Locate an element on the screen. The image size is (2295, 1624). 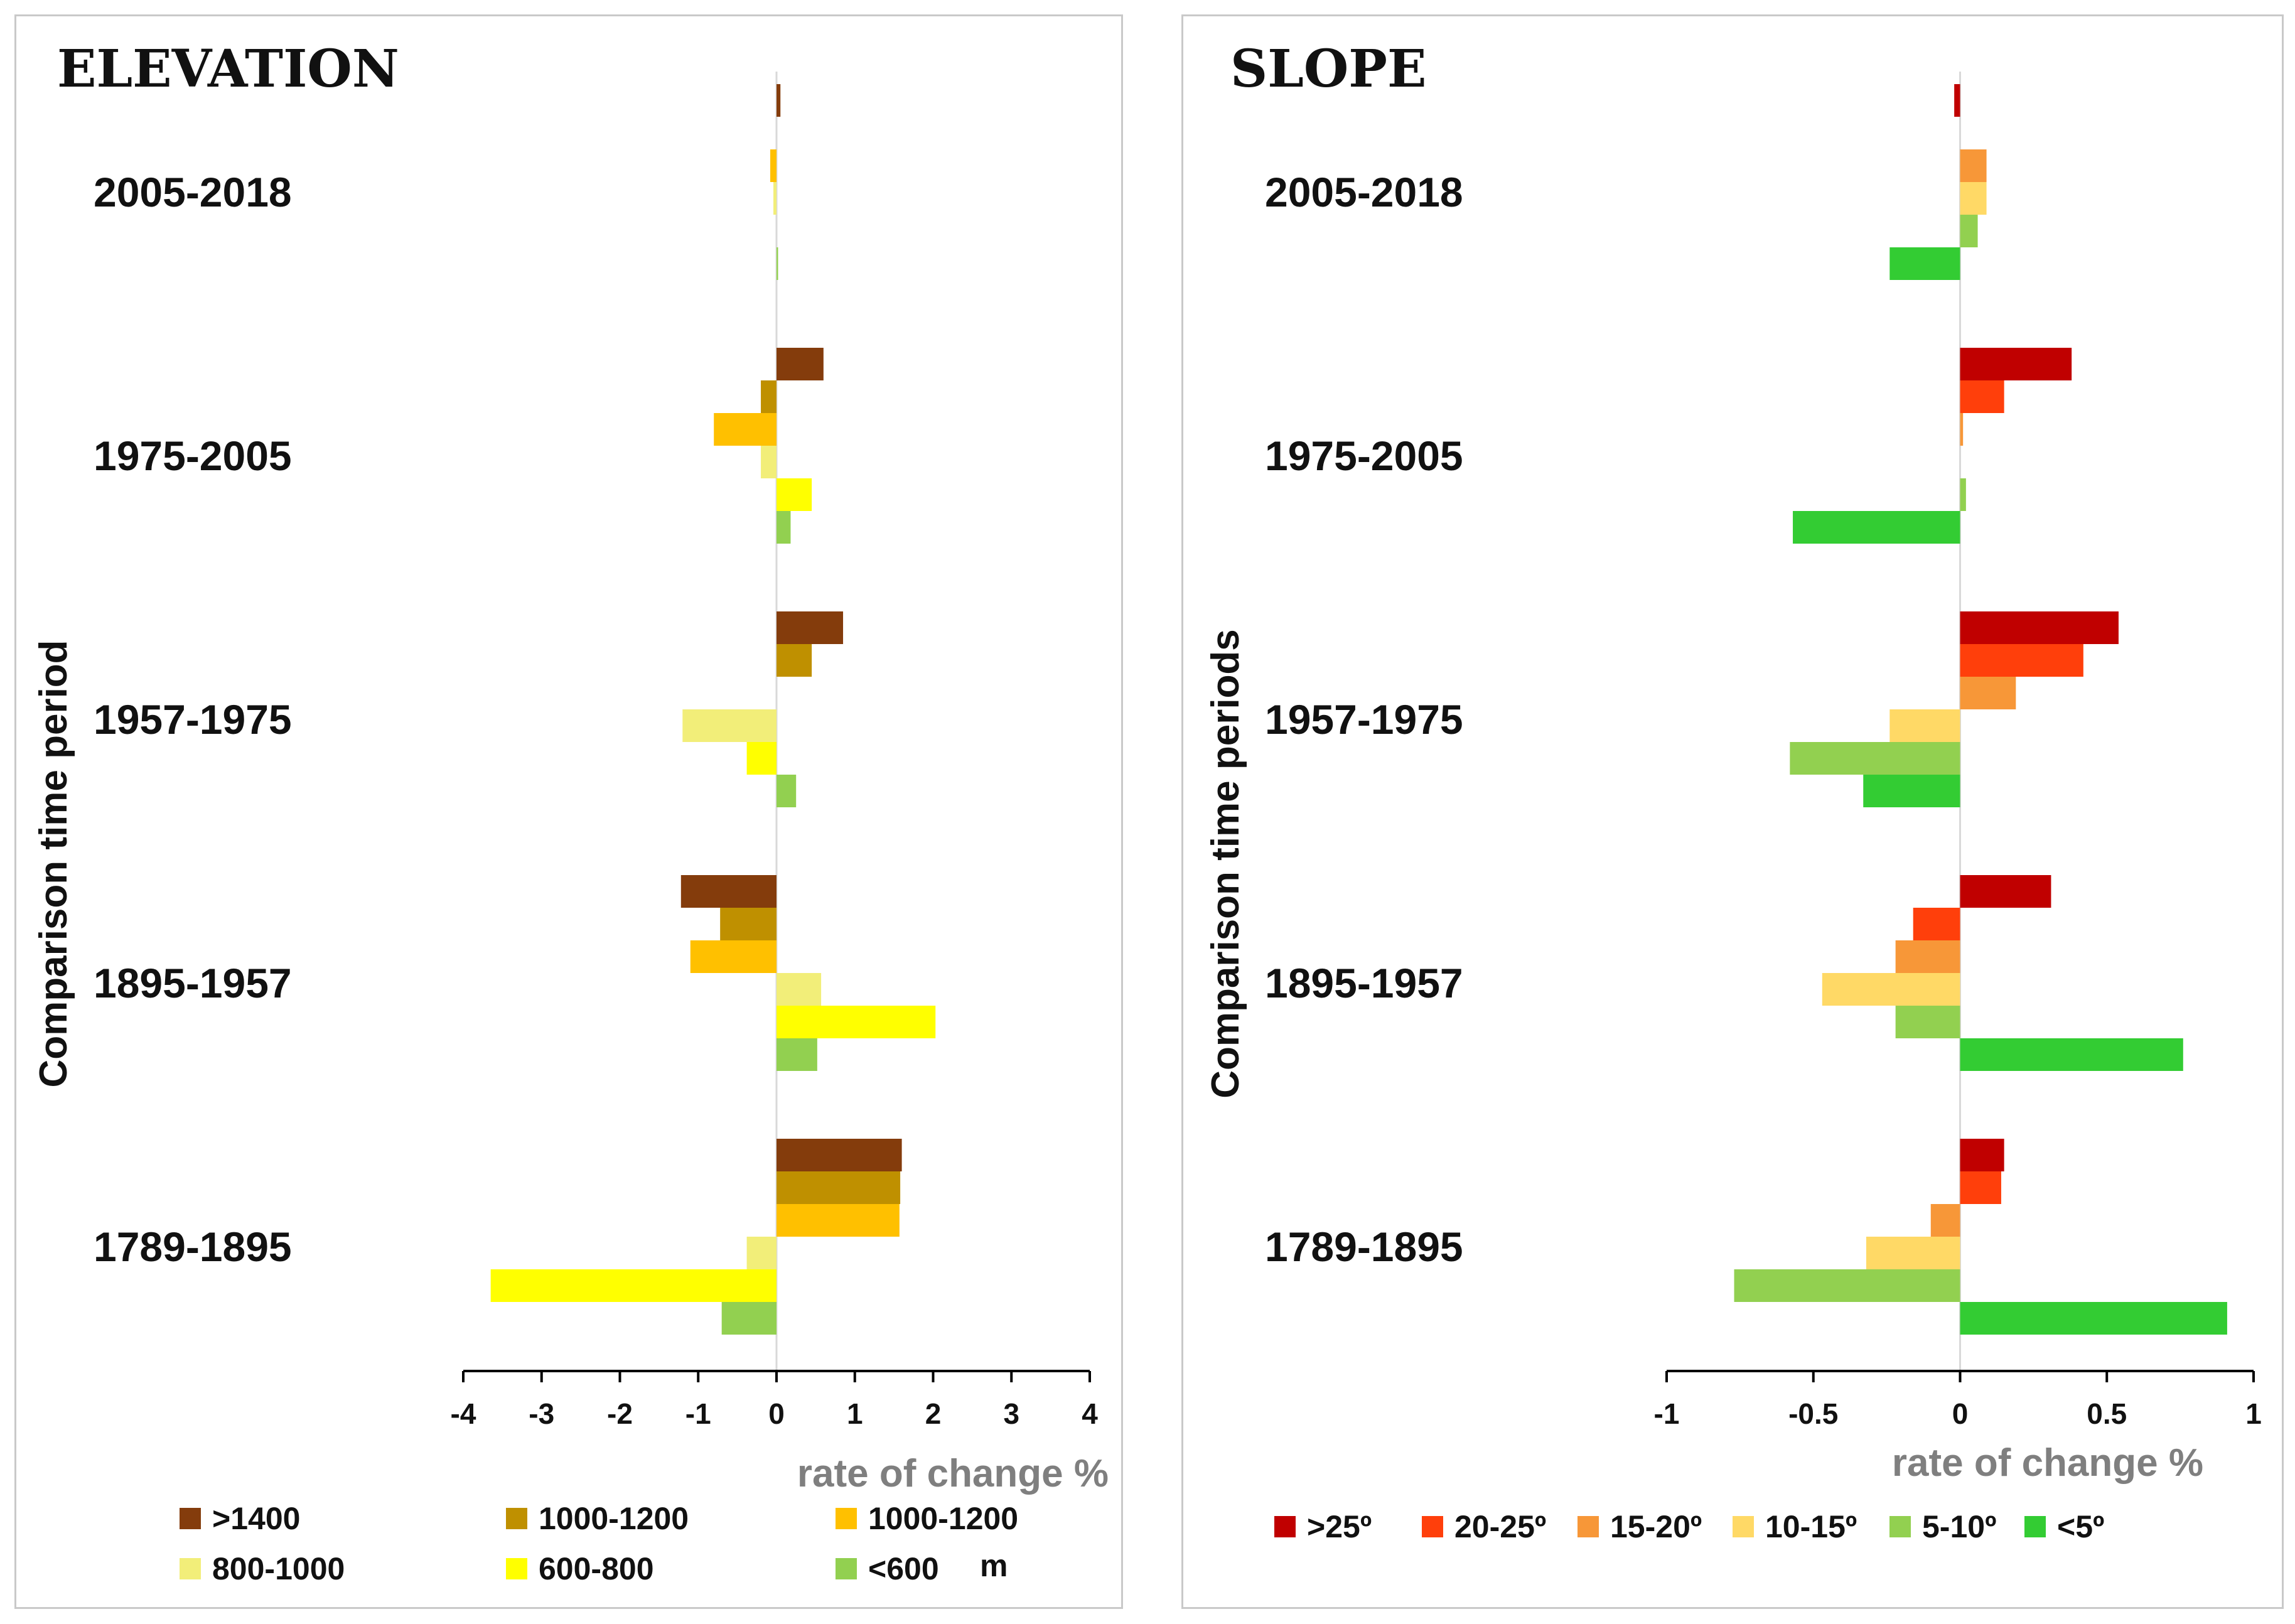
slope-x-tick-label: 1 is located at coordinates (2253, 1413).